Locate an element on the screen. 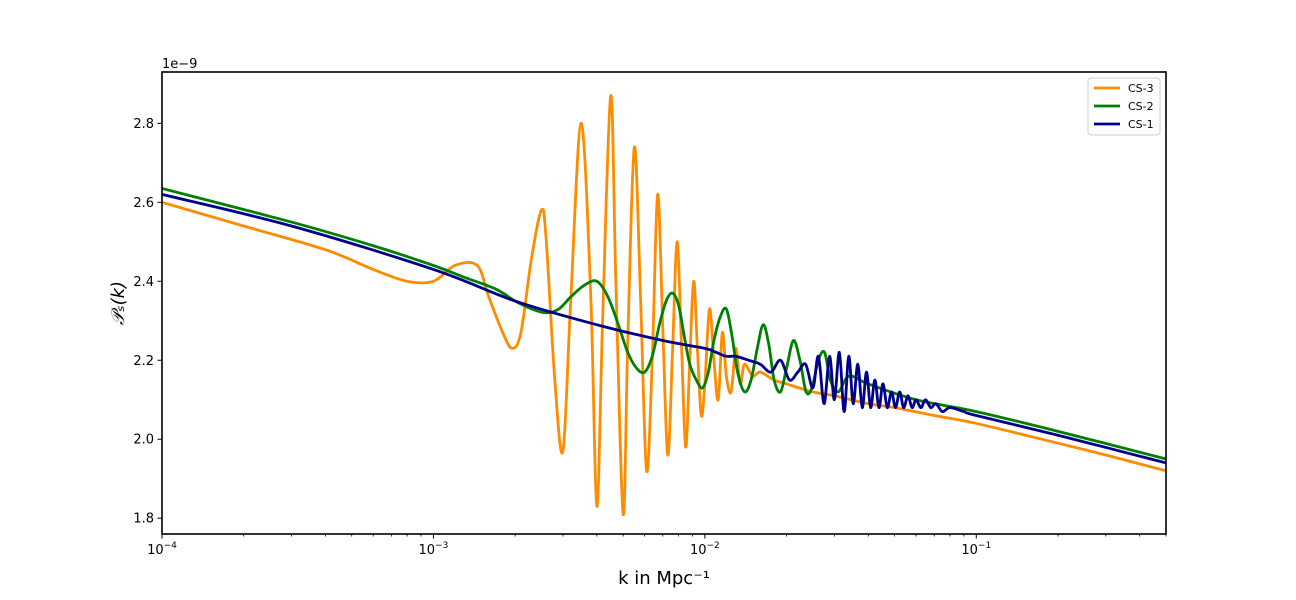 The image size is (1296, 600). legend-box is located at coordinates (1124, 106).